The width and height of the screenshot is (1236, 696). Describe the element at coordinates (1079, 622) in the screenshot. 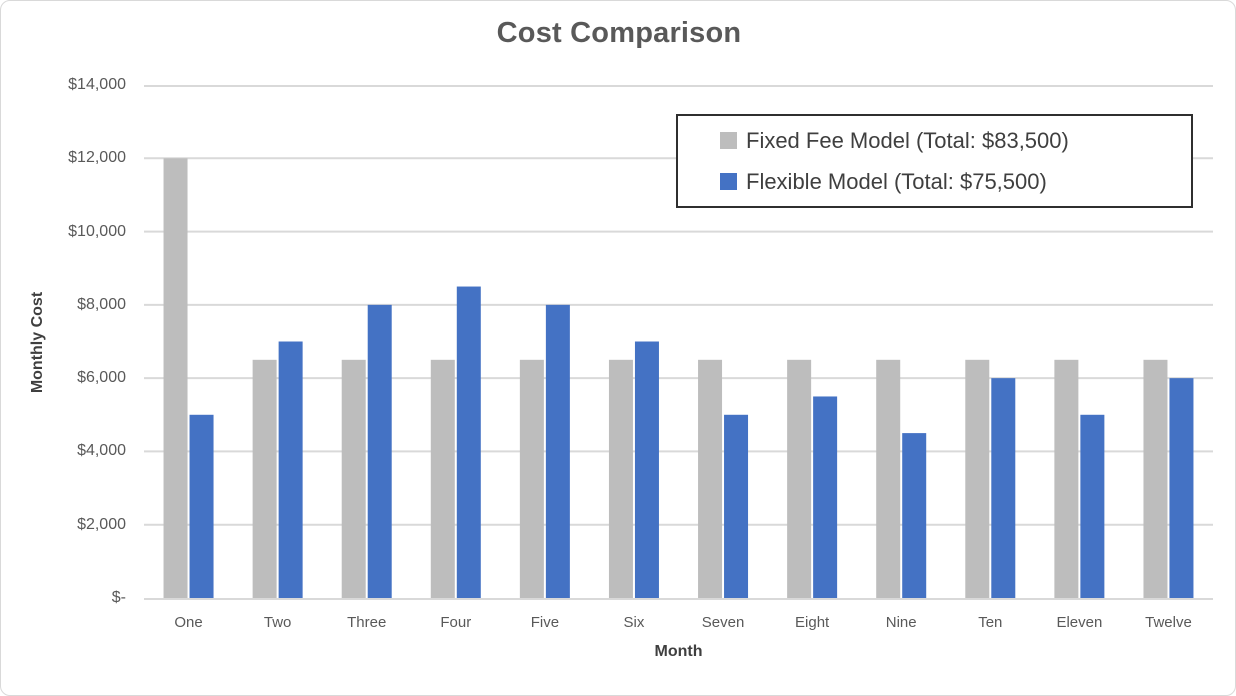

I see `x-tick-label-eleven: Eleven` at that location.